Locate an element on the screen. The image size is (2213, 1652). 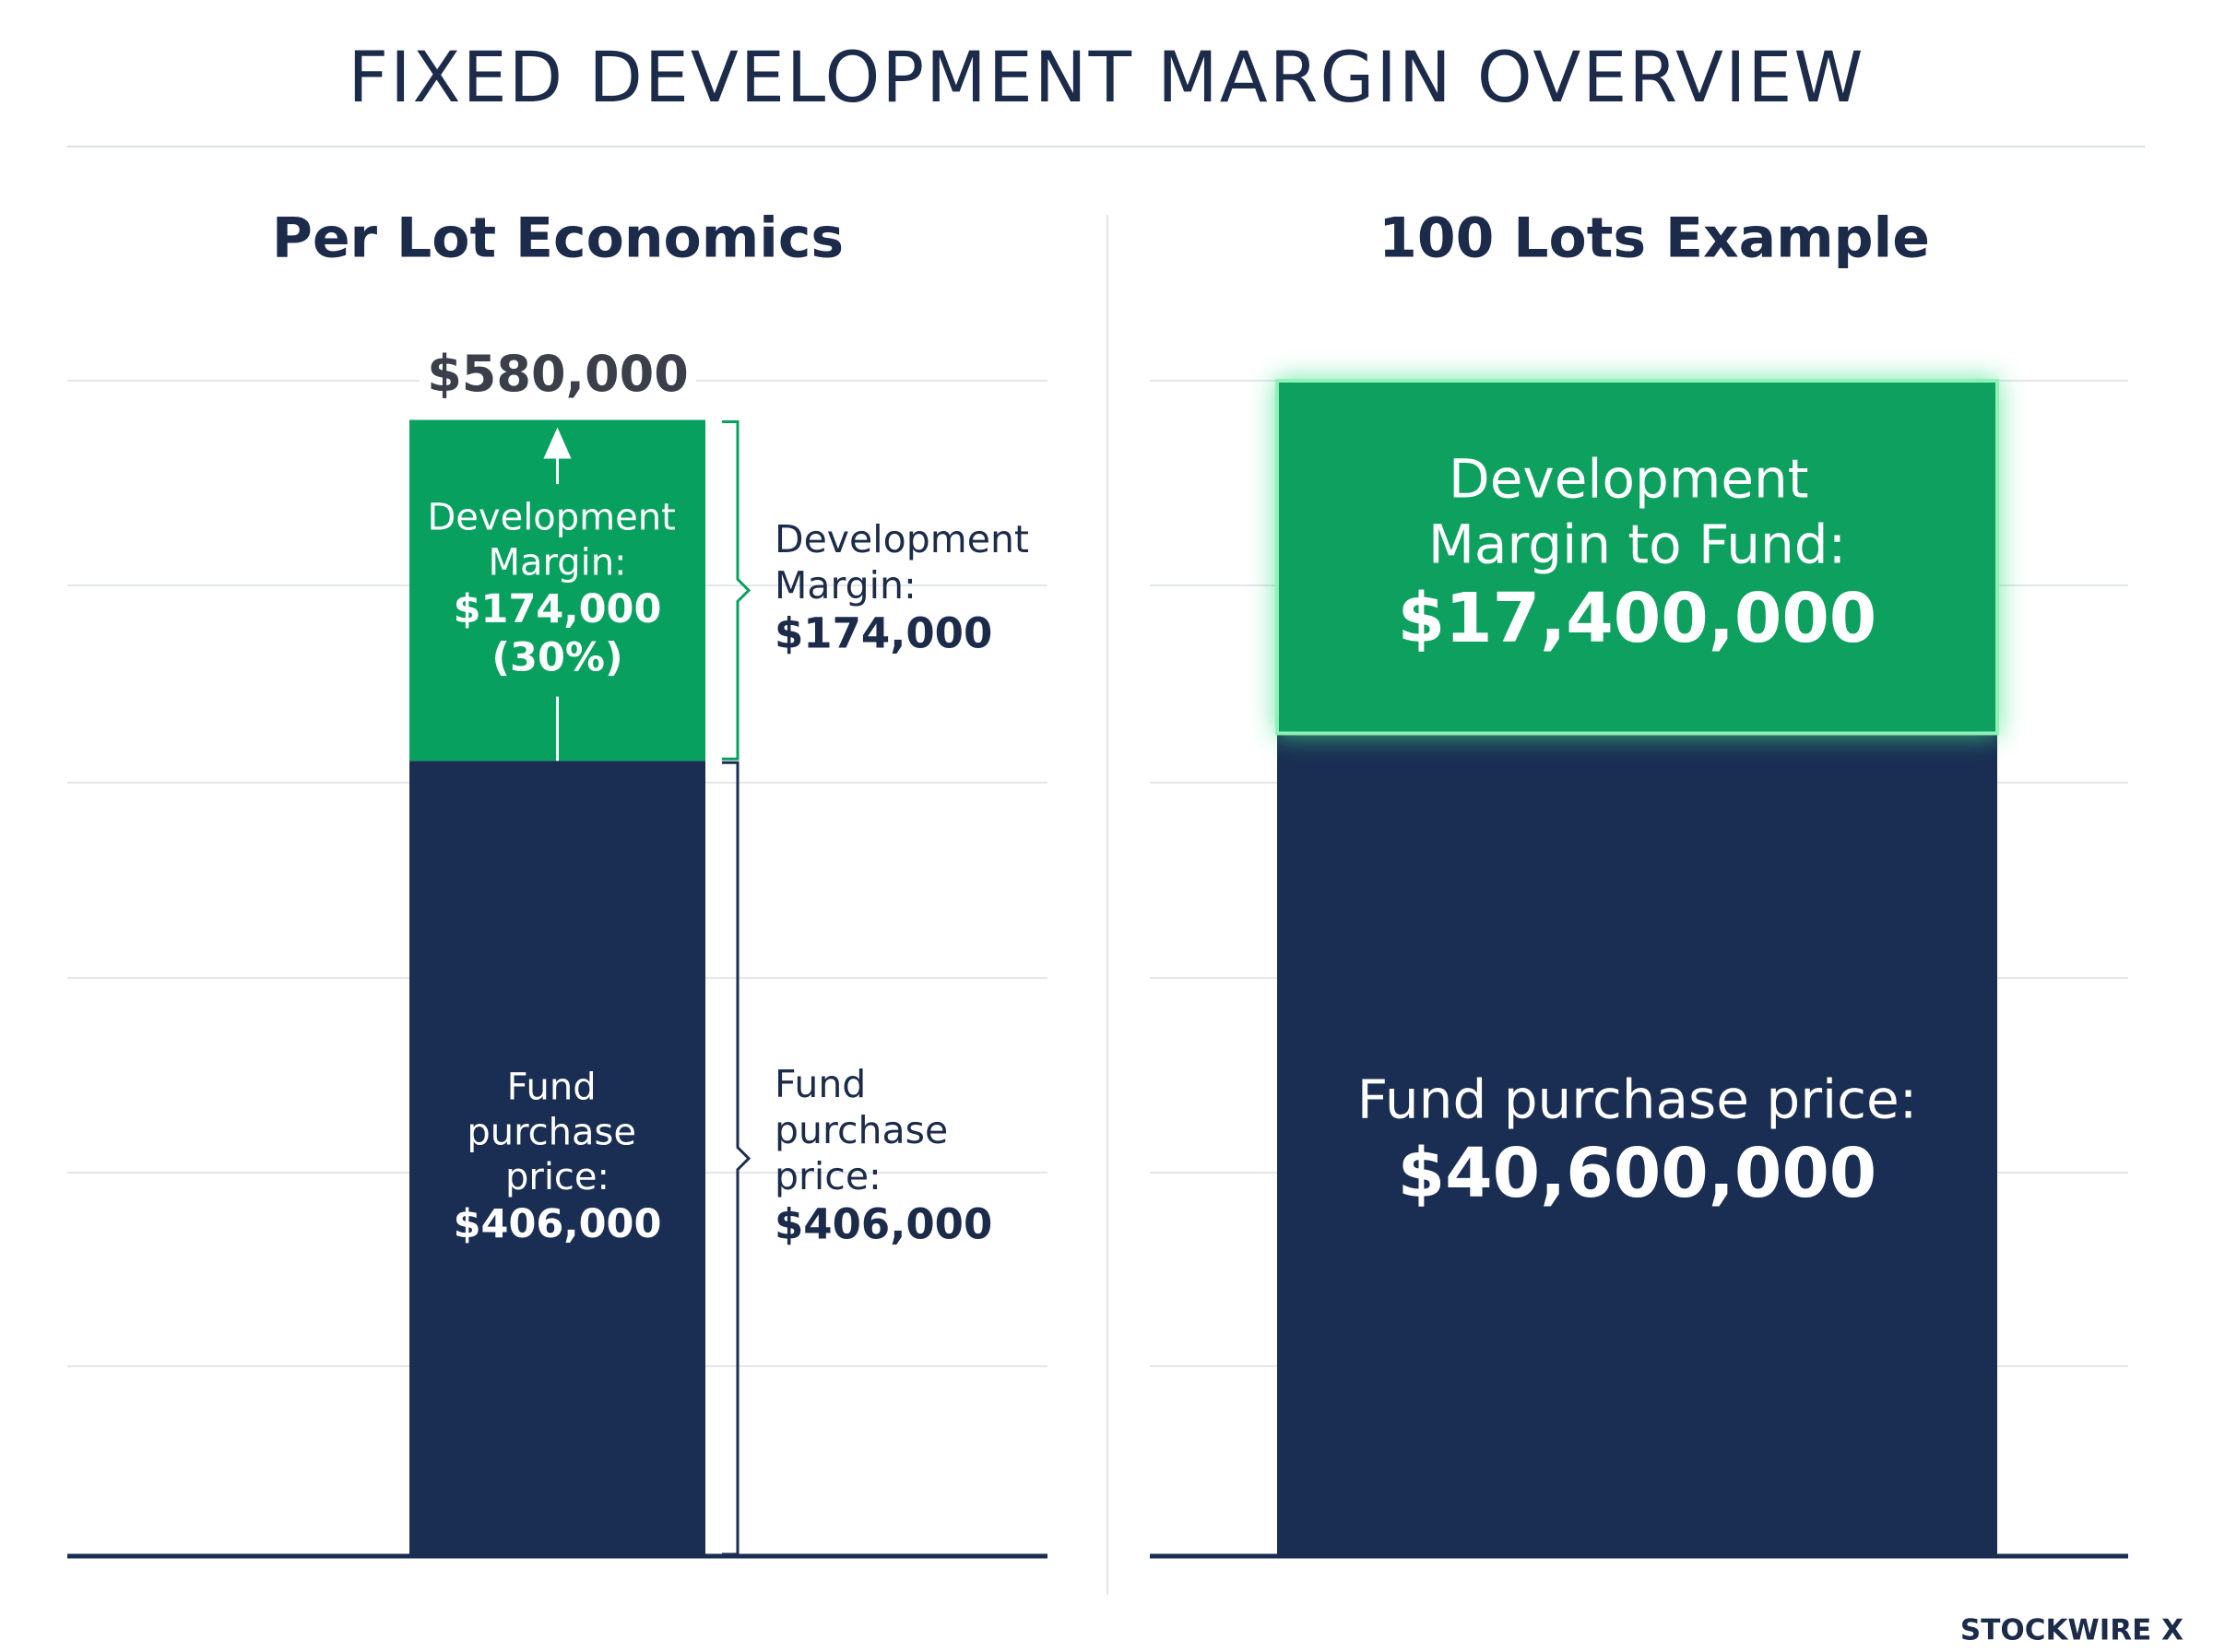
segment-value: $406,000 is located at coordinates (558, 1223).